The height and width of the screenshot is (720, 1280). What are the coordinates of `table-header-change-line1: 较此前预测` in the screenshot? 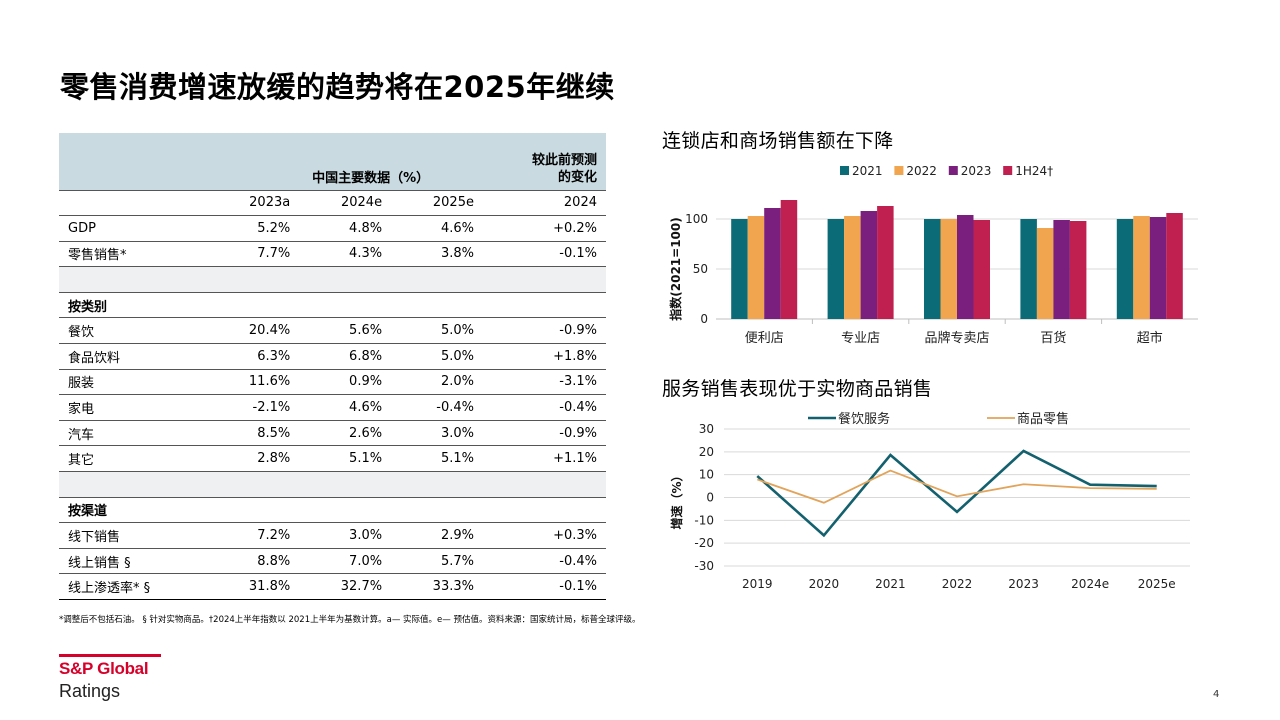 It's located at (564, 160).